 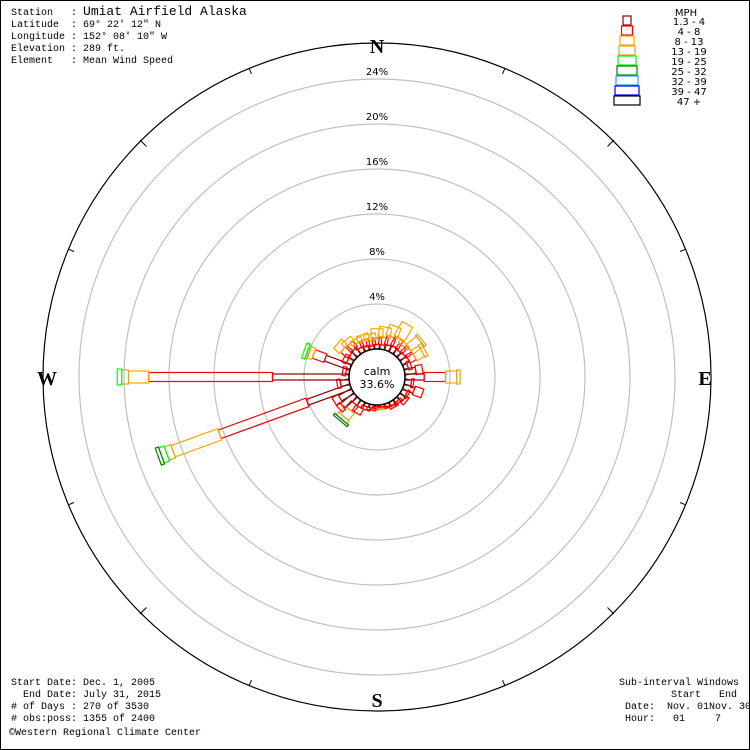 What do you see at coordinates (377, 371) in the screenshot?
I see `calm-label: calm` at bounding box center [377, 371].